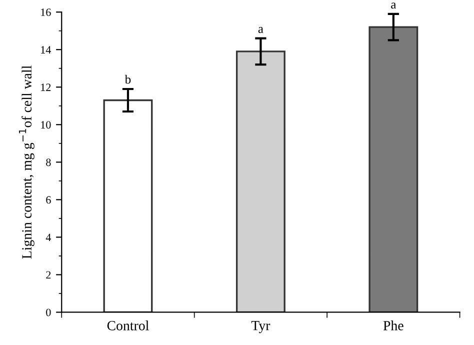 The width and height of the screenshot is (474, 345). What do you see at coordinates (48, 200) in the screenshot?
I see `y-tick-label: 6` at bounding box center [48, 200].